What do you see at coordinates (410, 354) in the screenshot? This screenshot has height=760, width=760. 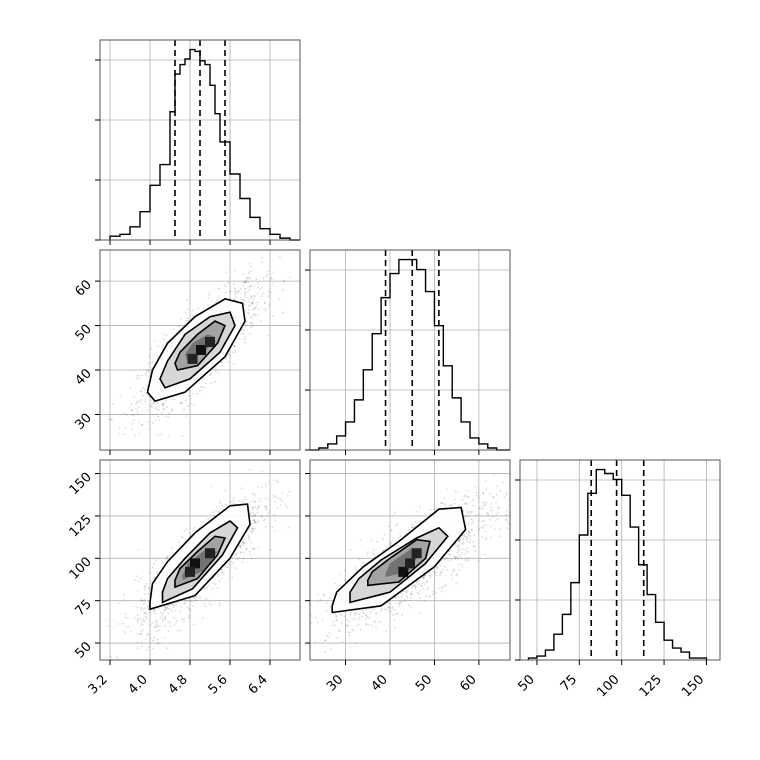 I see `histogram-1-steps` at bounding box center [410, 354].